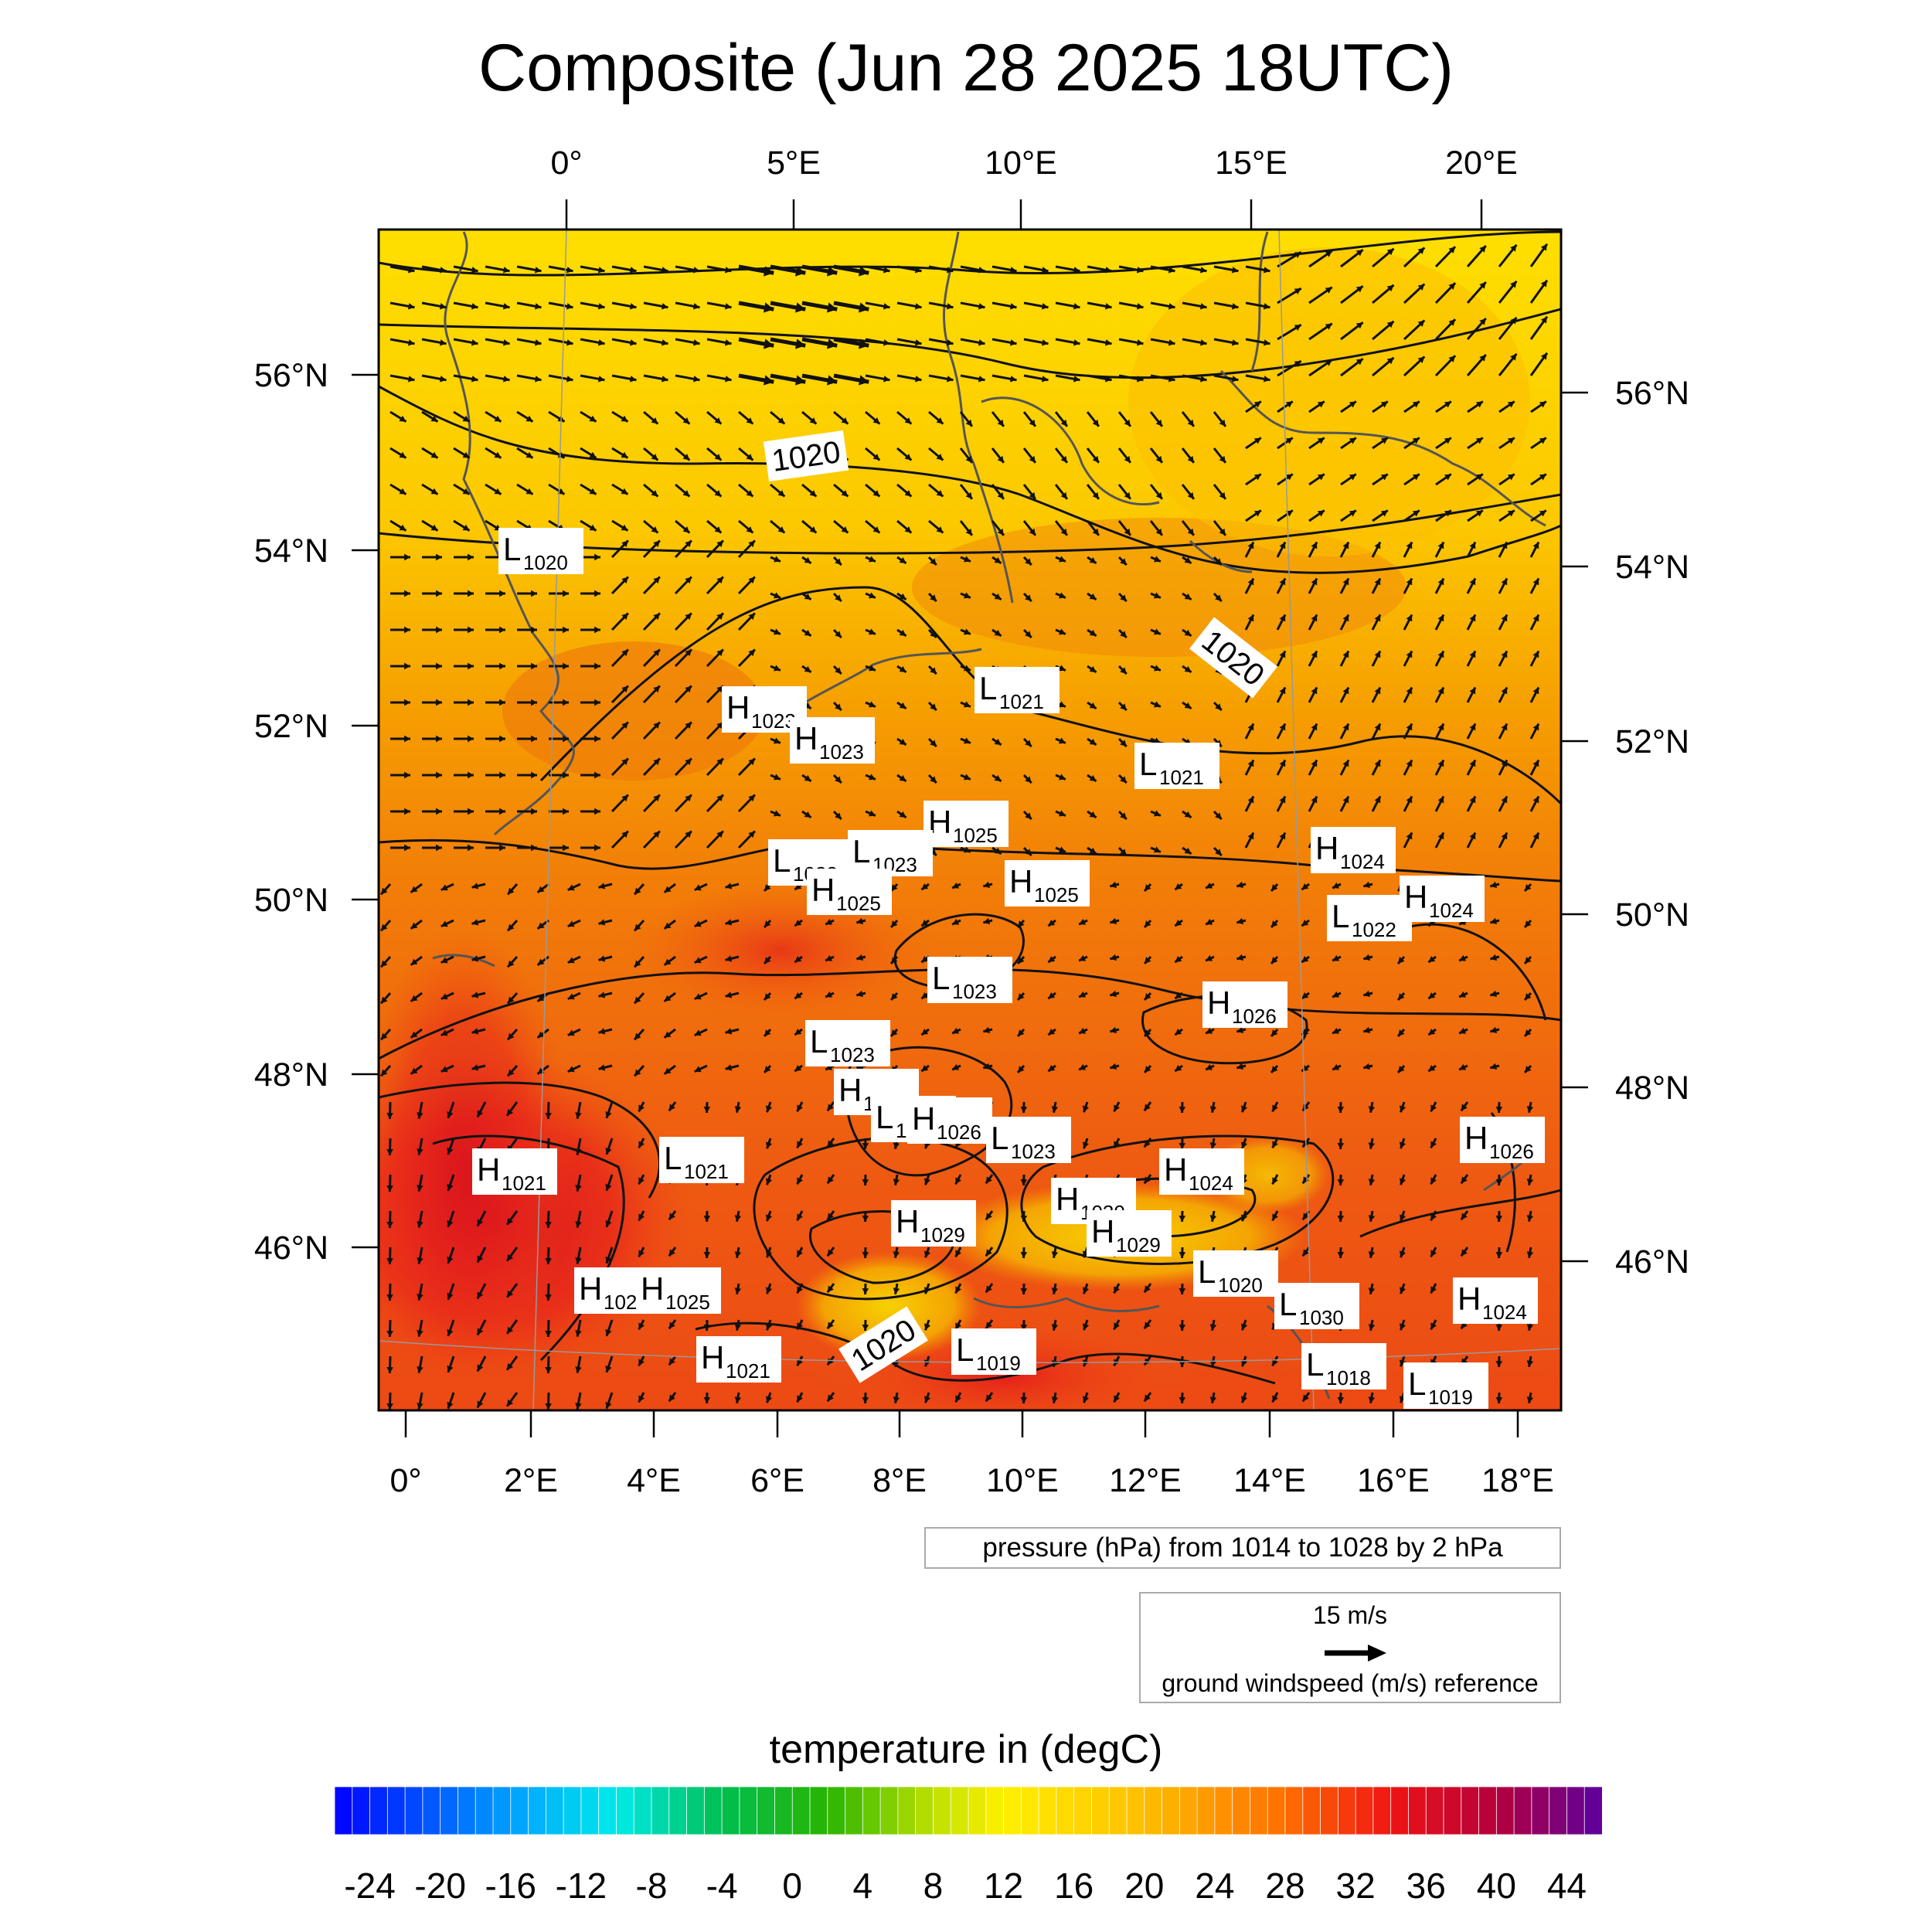 The image size is (1932, 1932). I want to click on pressure-center-value: 1029, so click(942, 1235).